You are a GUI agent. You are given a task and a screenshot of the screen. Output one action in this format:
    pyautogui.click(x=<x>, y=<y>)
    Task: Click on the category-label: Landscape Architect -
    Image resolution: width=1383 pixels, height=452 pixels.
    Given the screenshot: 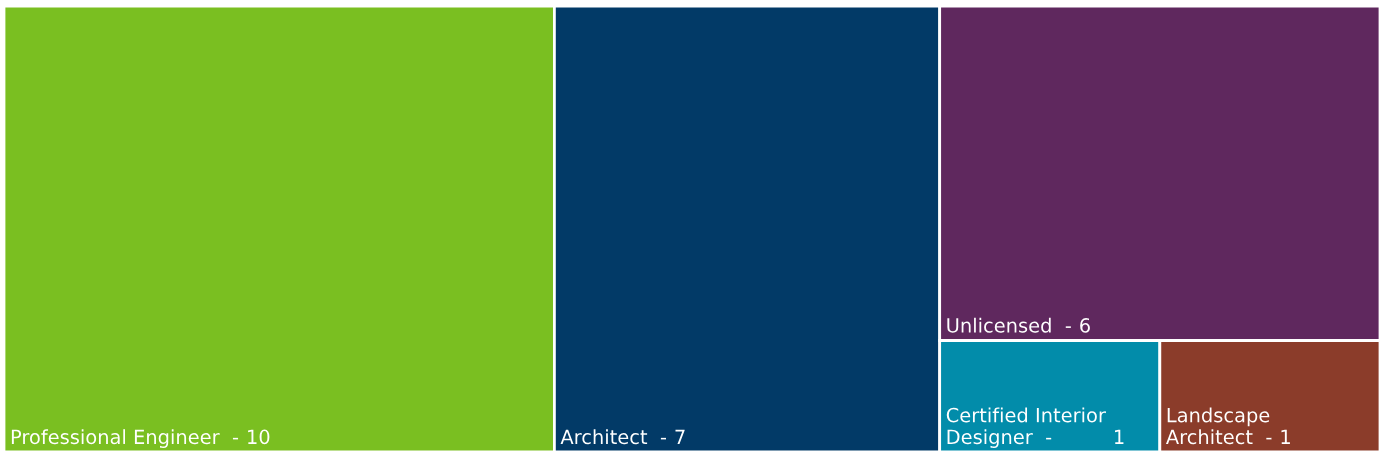 What is the action you would take?
    pyautogui.click(x=1218, y=426)
    